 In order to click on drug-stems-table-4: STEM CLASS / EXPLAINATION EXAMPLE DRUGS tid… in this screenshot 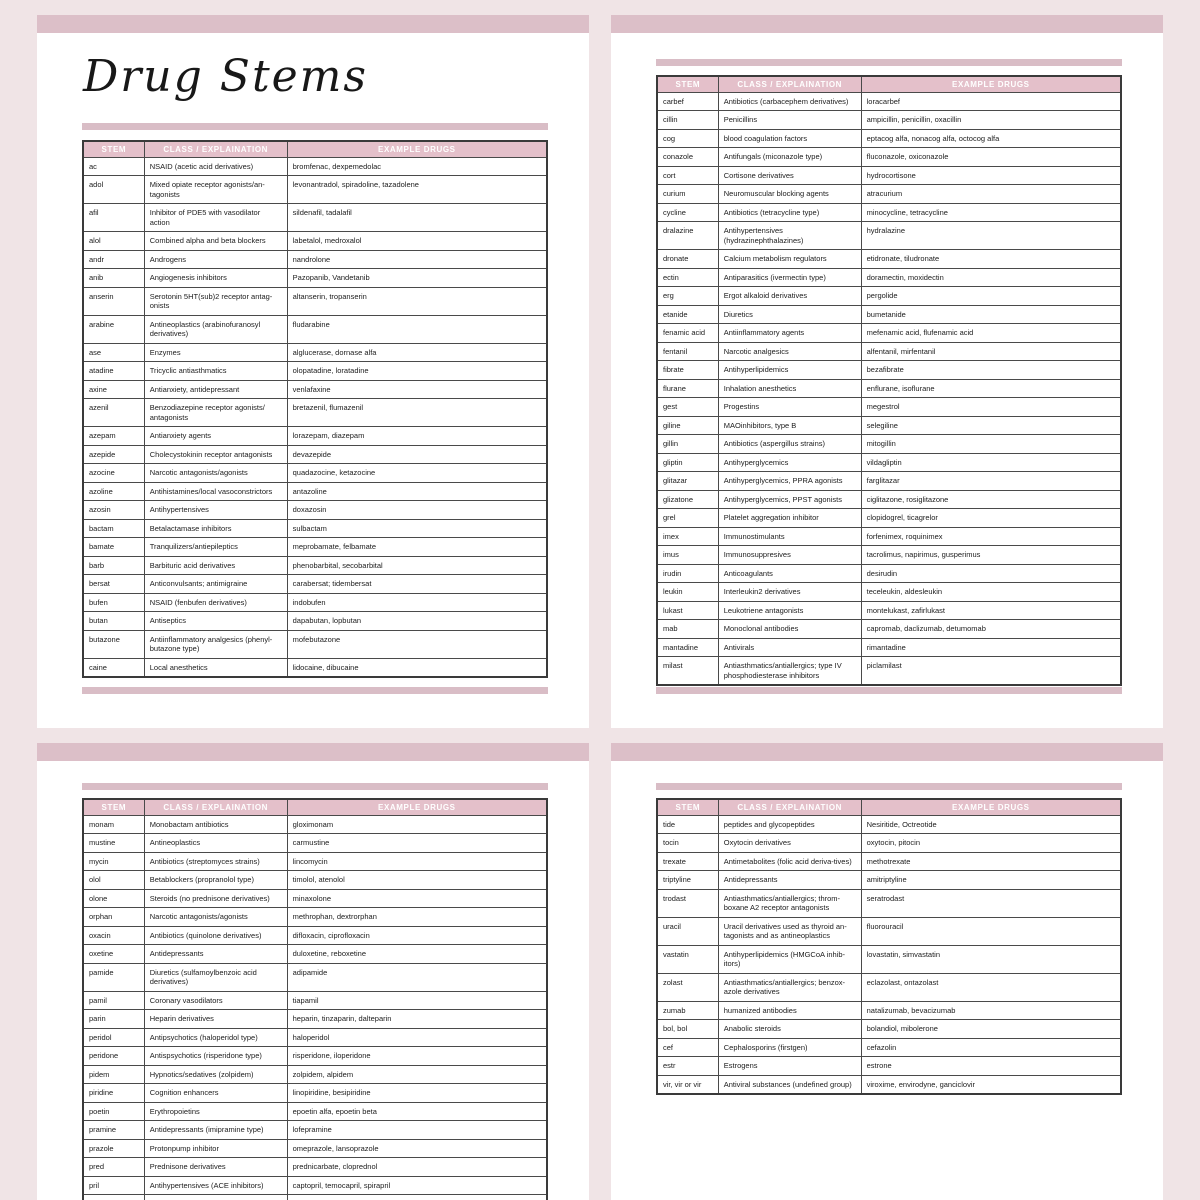, I will do `click(889, 946)`.